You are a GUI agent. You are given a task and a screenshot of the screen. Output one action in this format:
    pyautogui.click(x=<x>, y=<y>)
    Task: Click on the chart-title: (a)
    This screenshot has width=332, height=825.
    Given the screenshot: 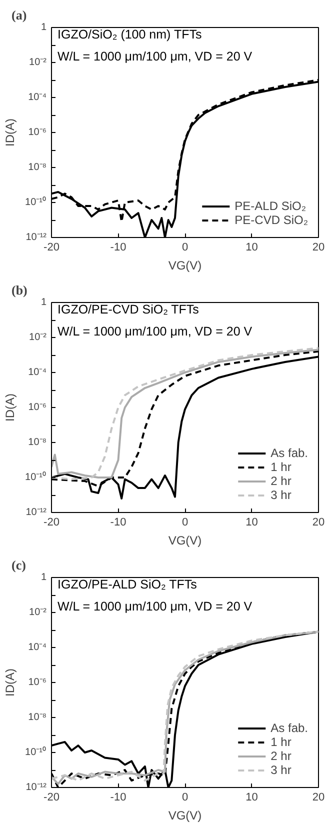 What is the action you would take?
    pyautogui.click(x=19, y=15)
    